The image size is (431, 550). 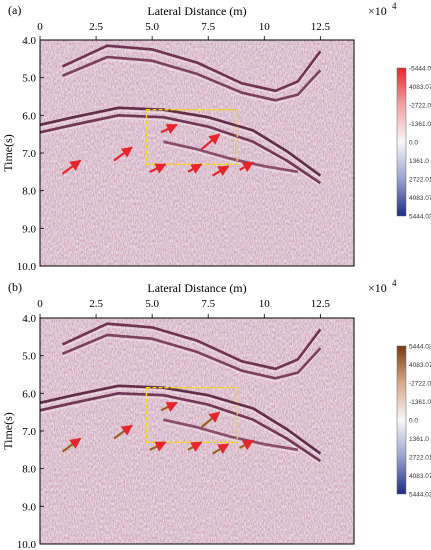 What do you see at coordinates (14, 10) in the screenshot?
I see `panel-tag: (a)` at bounding box center [14, 10].